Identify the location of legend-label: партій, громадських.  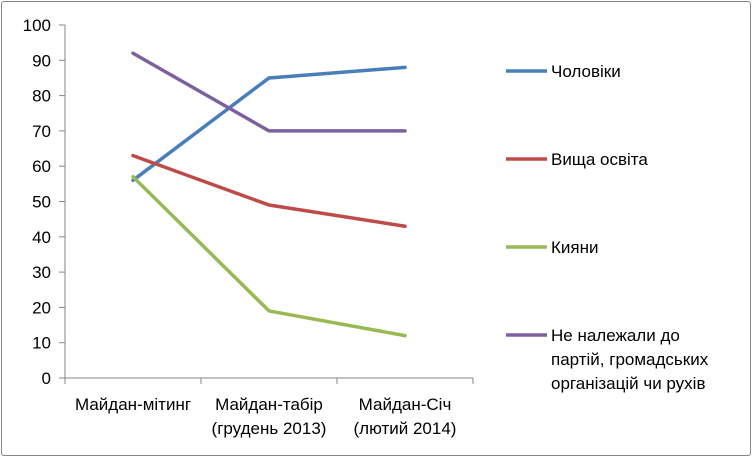
(630, 359).